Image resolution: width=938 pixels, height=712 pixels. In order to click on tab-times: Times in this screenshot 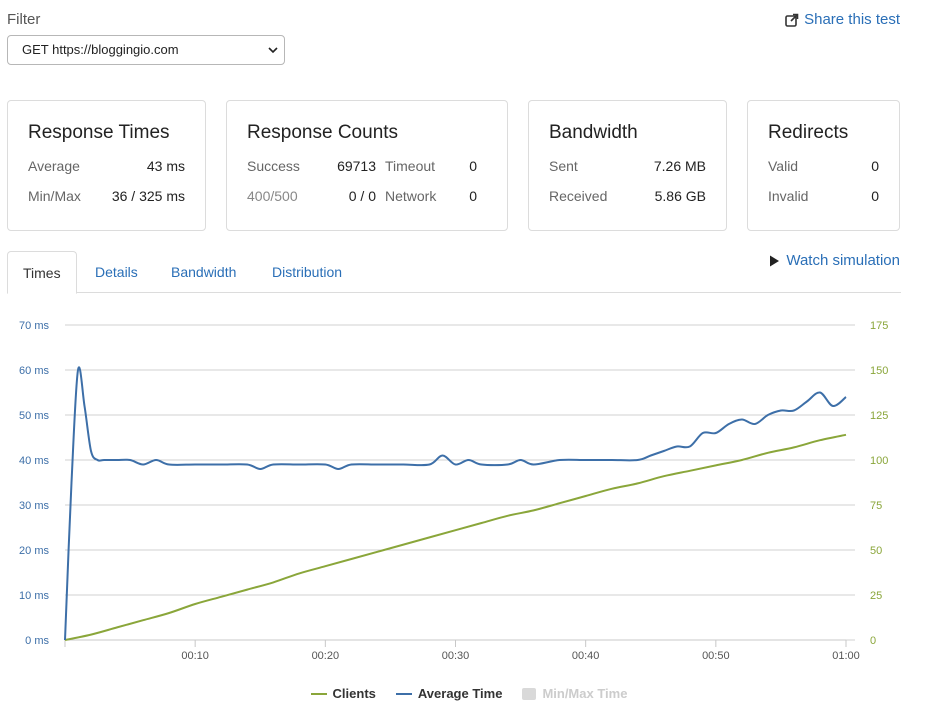, I will do `click(42, 272)`.